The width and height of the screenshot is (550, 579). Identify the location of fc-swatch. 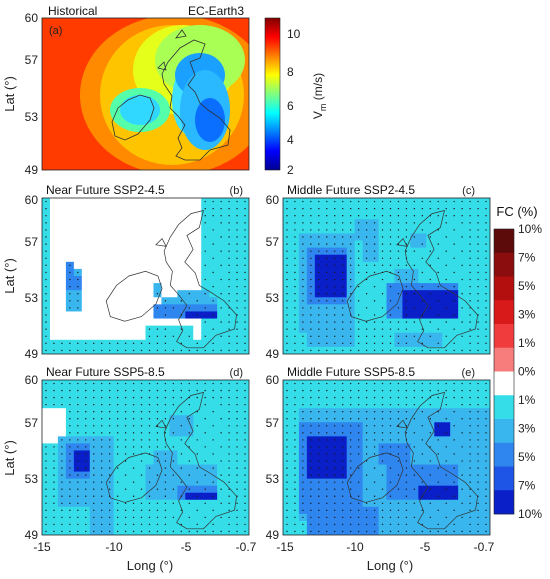
(504, 502).